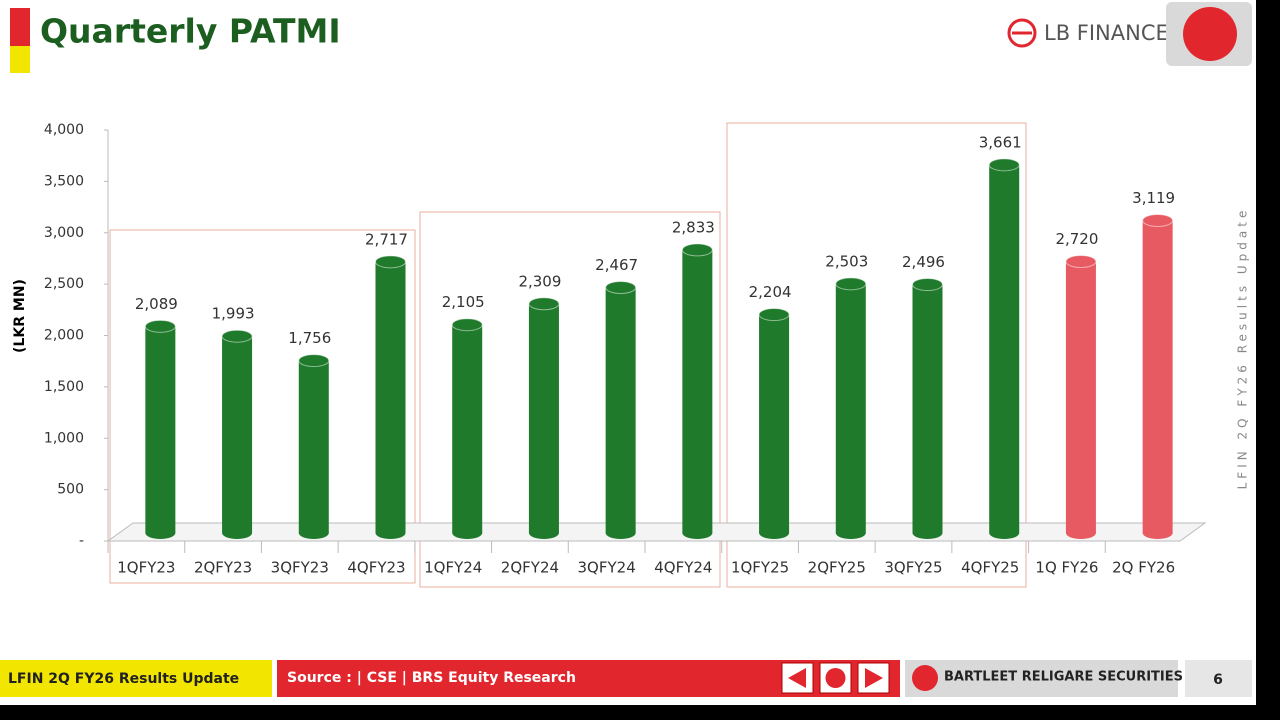  What do you see at coordinates (300, 568) in the screenshot?
I see `x-tick-label: 3QFY23` at bounding box center [300, 568].